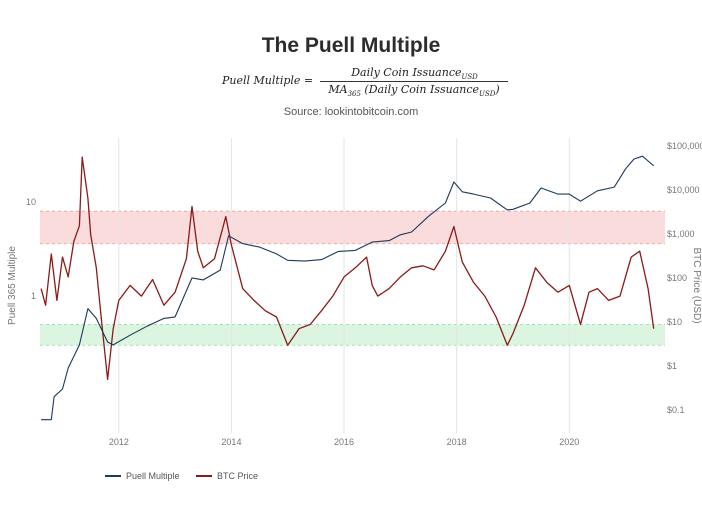 This screenshot has height=519, width=702. What do you see at coordinates (113, 476) in the screenshot?
I see `legend-swatch-puell` at bounding box center [113, 476].